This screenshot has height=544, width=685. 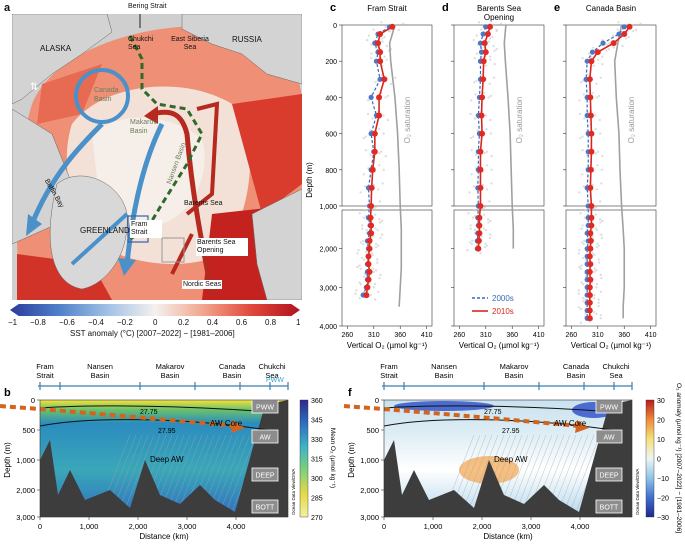 What do you see at coordinates (38, 322) in the screenshot?
I see `sst-tick: −0.8` at bounding box center [38, 322].